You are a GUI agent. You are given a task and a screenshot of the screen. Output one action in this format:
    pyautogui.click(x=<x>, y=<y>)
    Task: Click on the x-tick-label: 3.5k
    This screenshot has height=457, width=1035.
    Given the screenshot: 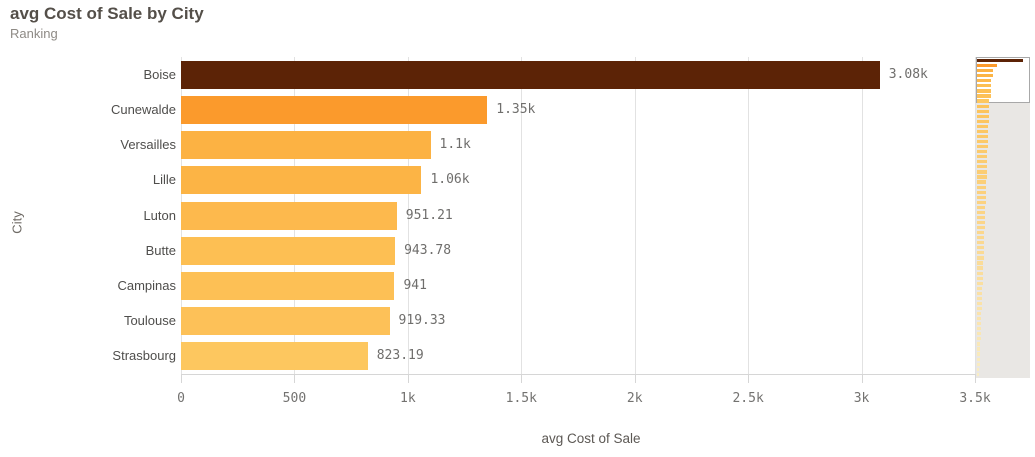 What is the action you would take?
    pyautogui.click(x=975, y=398)
    